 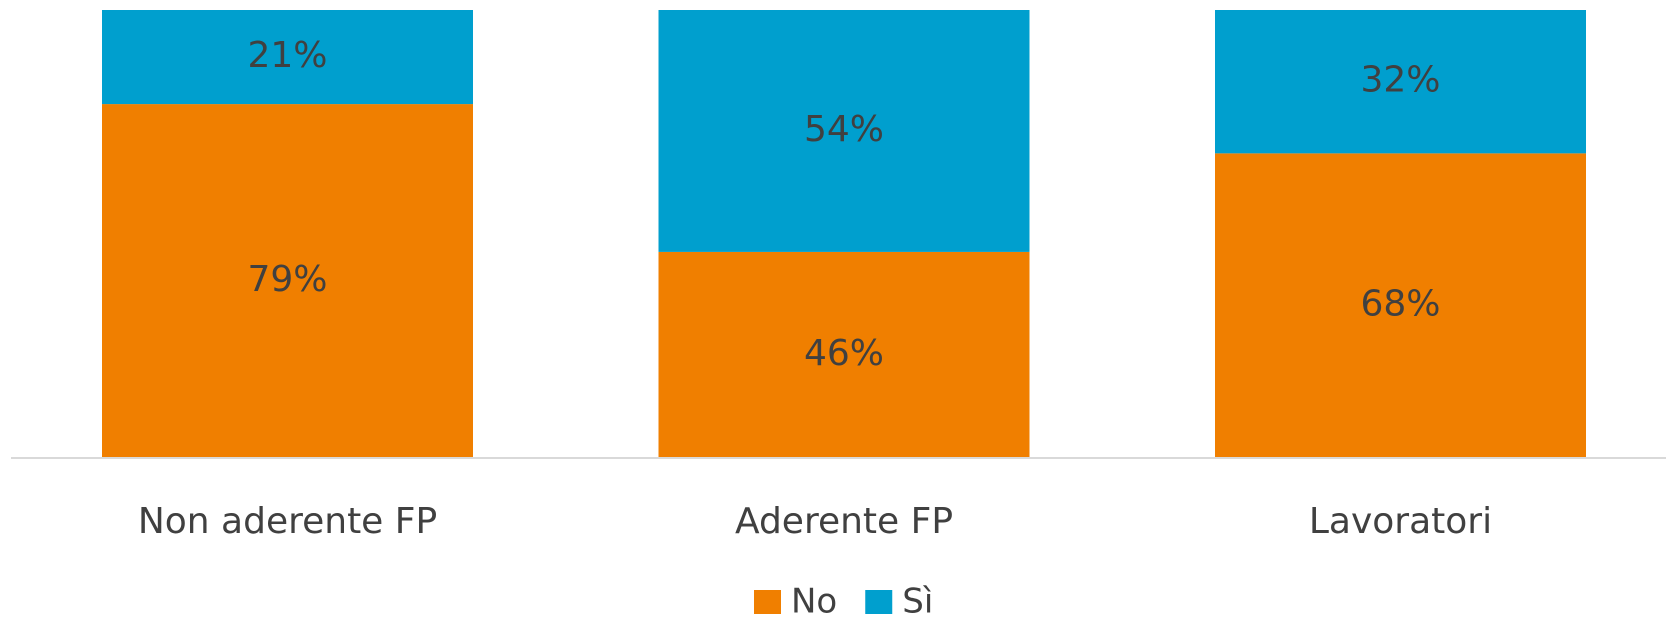 What do you see at coordinates (844, 521) in the screenshot?
I see `x-tick-label: Aderente FP` at bounding box center [844, 521].